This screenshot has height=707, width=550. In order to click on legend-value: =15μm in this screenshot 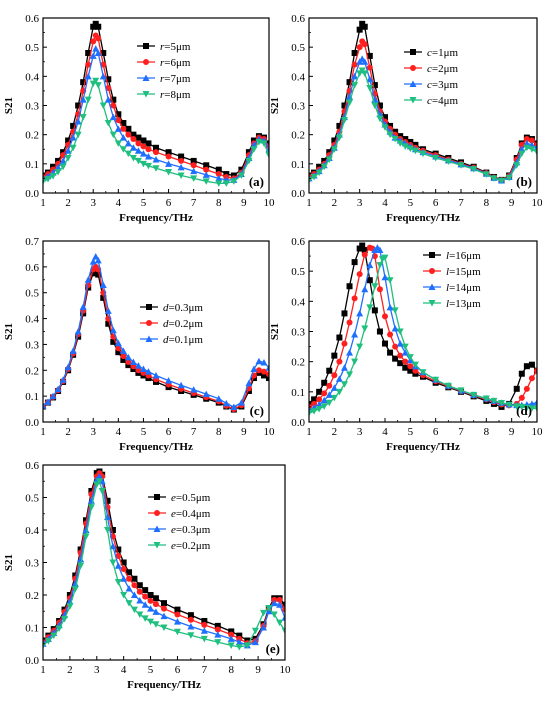, I will do `click(465, 272)`.